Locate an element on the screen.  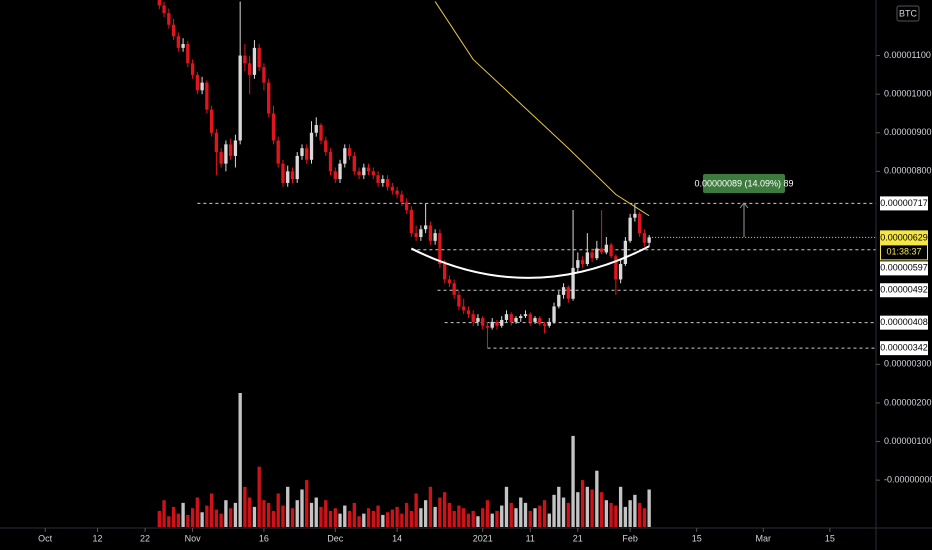
x-tick-label: Mar is located at coordinates (764, 538).